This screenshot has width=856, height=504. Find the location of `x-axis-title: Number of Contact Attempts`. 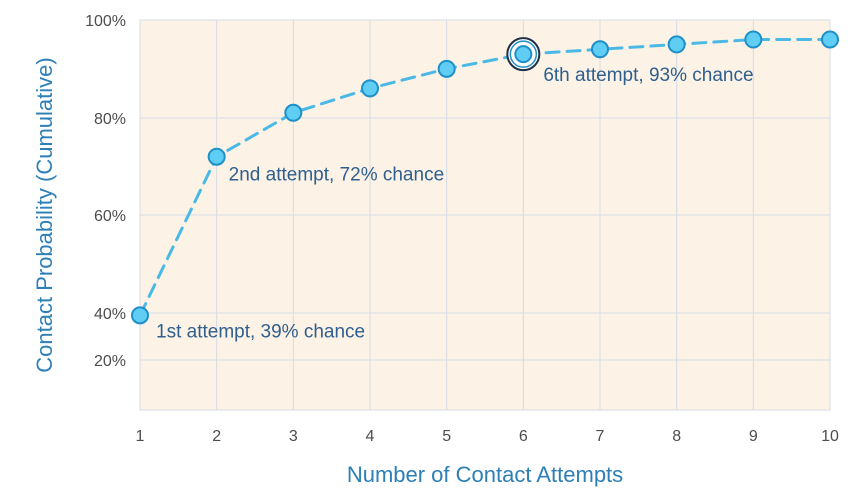

x-axis-title: Number of Contact Attempts is located at coordinates (485, 474).